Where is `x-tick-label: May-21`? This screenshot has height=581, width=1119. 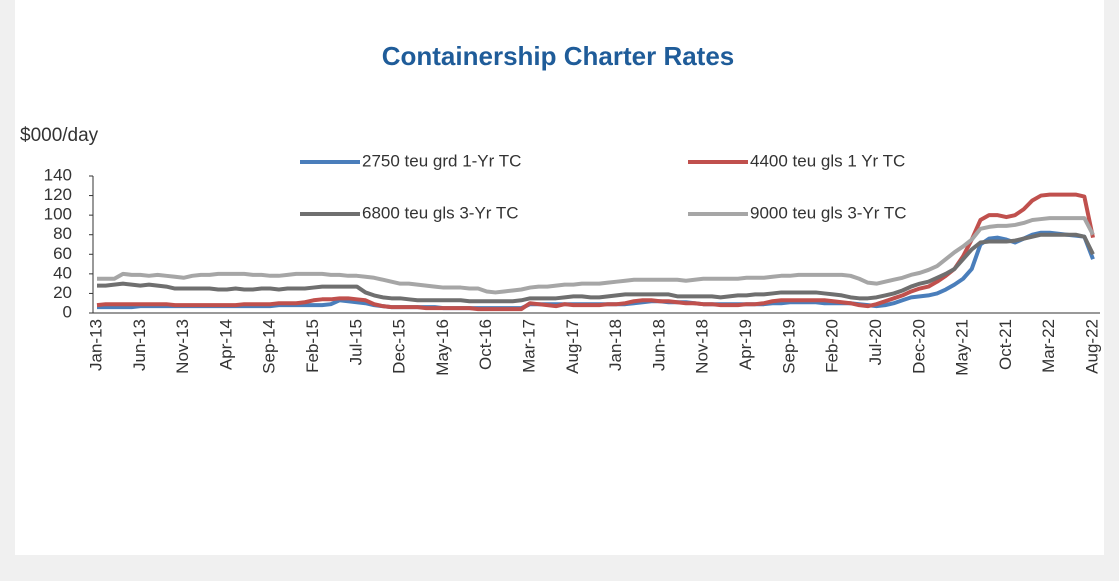 x-tick-label: May-21 is located at coordinates (962, 347).